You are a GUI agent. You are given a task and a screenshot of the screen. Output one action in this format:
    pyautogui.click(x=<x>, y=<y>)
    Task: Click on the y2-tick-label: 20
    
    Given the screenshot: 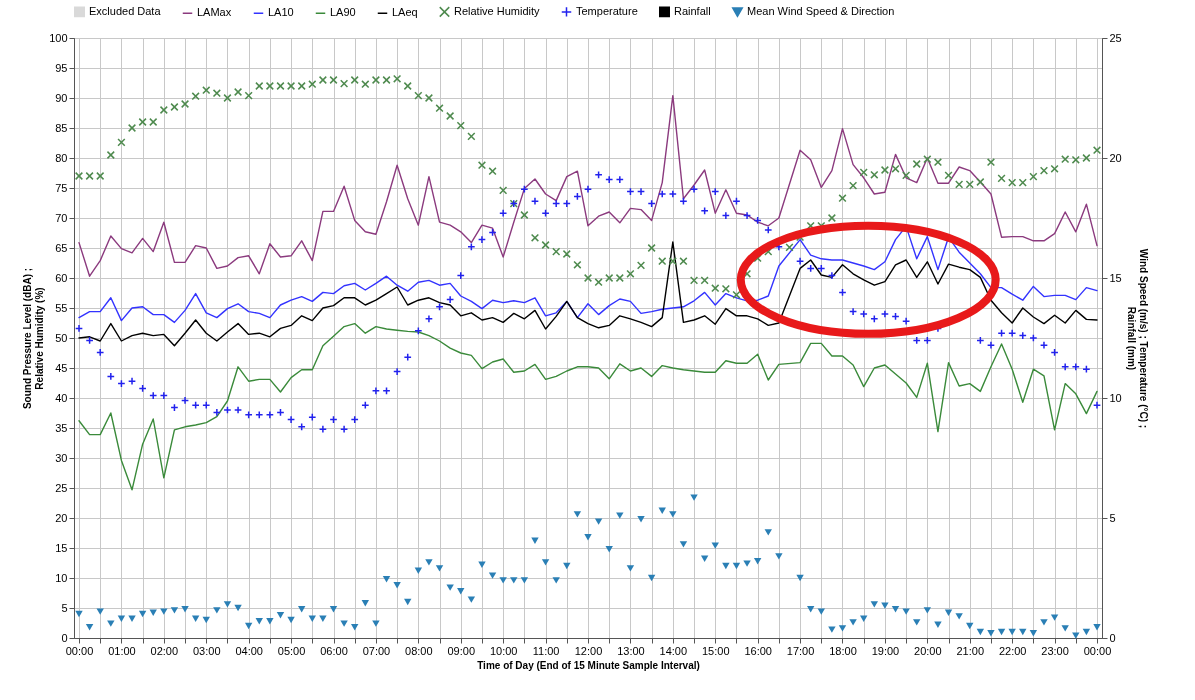 What is the action you would take?
    pyautogui.click(x=1115, y=157)
    